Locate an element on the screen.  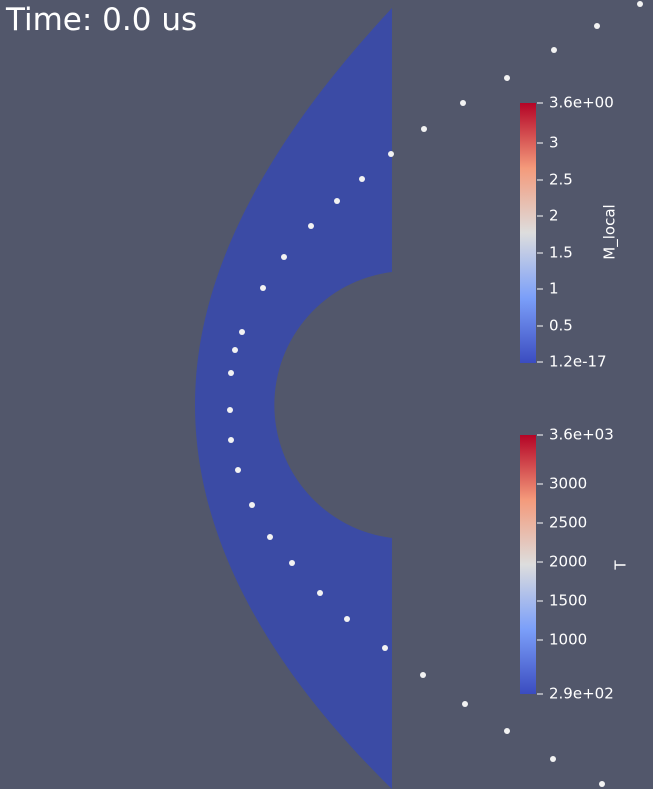
cb1-tick-label: 1.2e-17 is located at coordinates (578, 361).